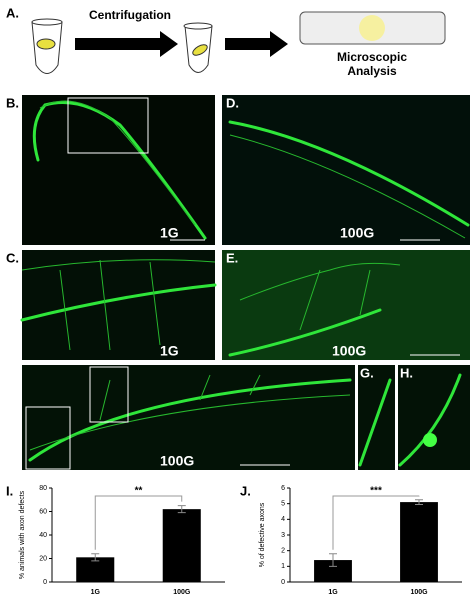 This screenshot has width=475, height=600. What do you see at coordinates (262, 534) in the screenshot?
I see `y-axis-label: % of defective axons` at bounding box center [262, 534].